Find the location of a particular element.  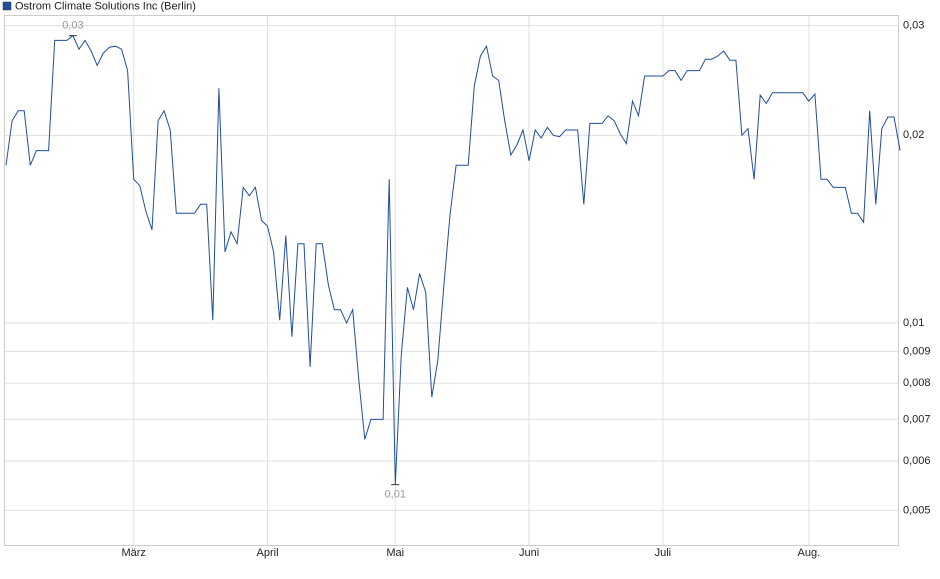

x-tick-label: Mai is located at coordinates (395, 553).